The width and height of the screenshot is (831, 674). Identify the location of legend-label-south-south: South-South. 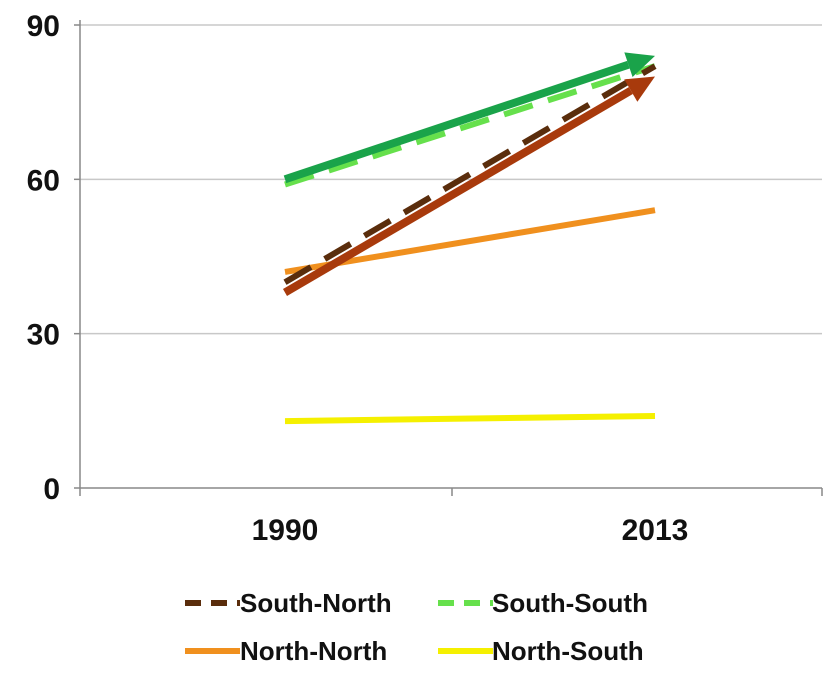
(570, 603).